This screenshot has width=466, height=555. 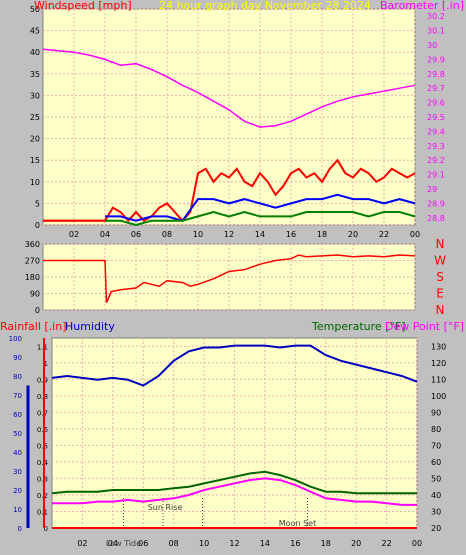 I want to click on temp-tick-label: 40, so click(x=436, y=495).